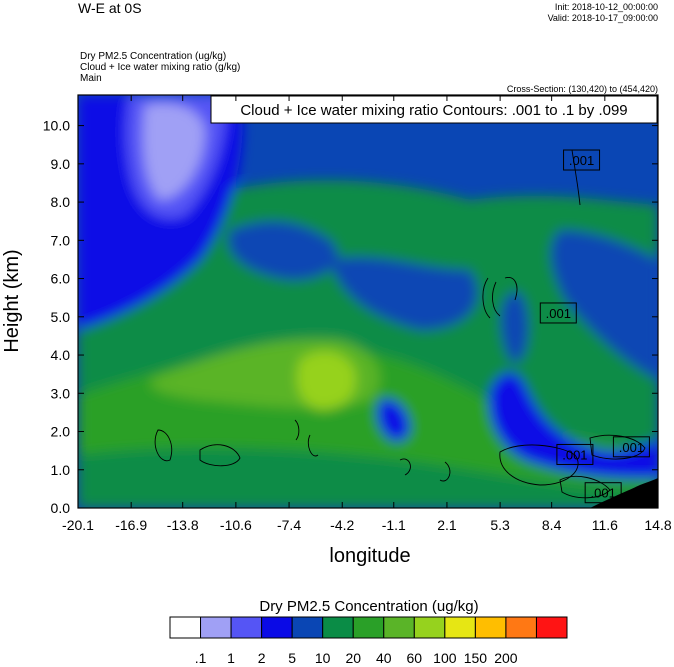 The width and height of the screenshot is (674, 667). What do you see at coordinates (292, 658) in the screenshot?
I see `colorbar-label: 5` at bounding box center [292, 658].